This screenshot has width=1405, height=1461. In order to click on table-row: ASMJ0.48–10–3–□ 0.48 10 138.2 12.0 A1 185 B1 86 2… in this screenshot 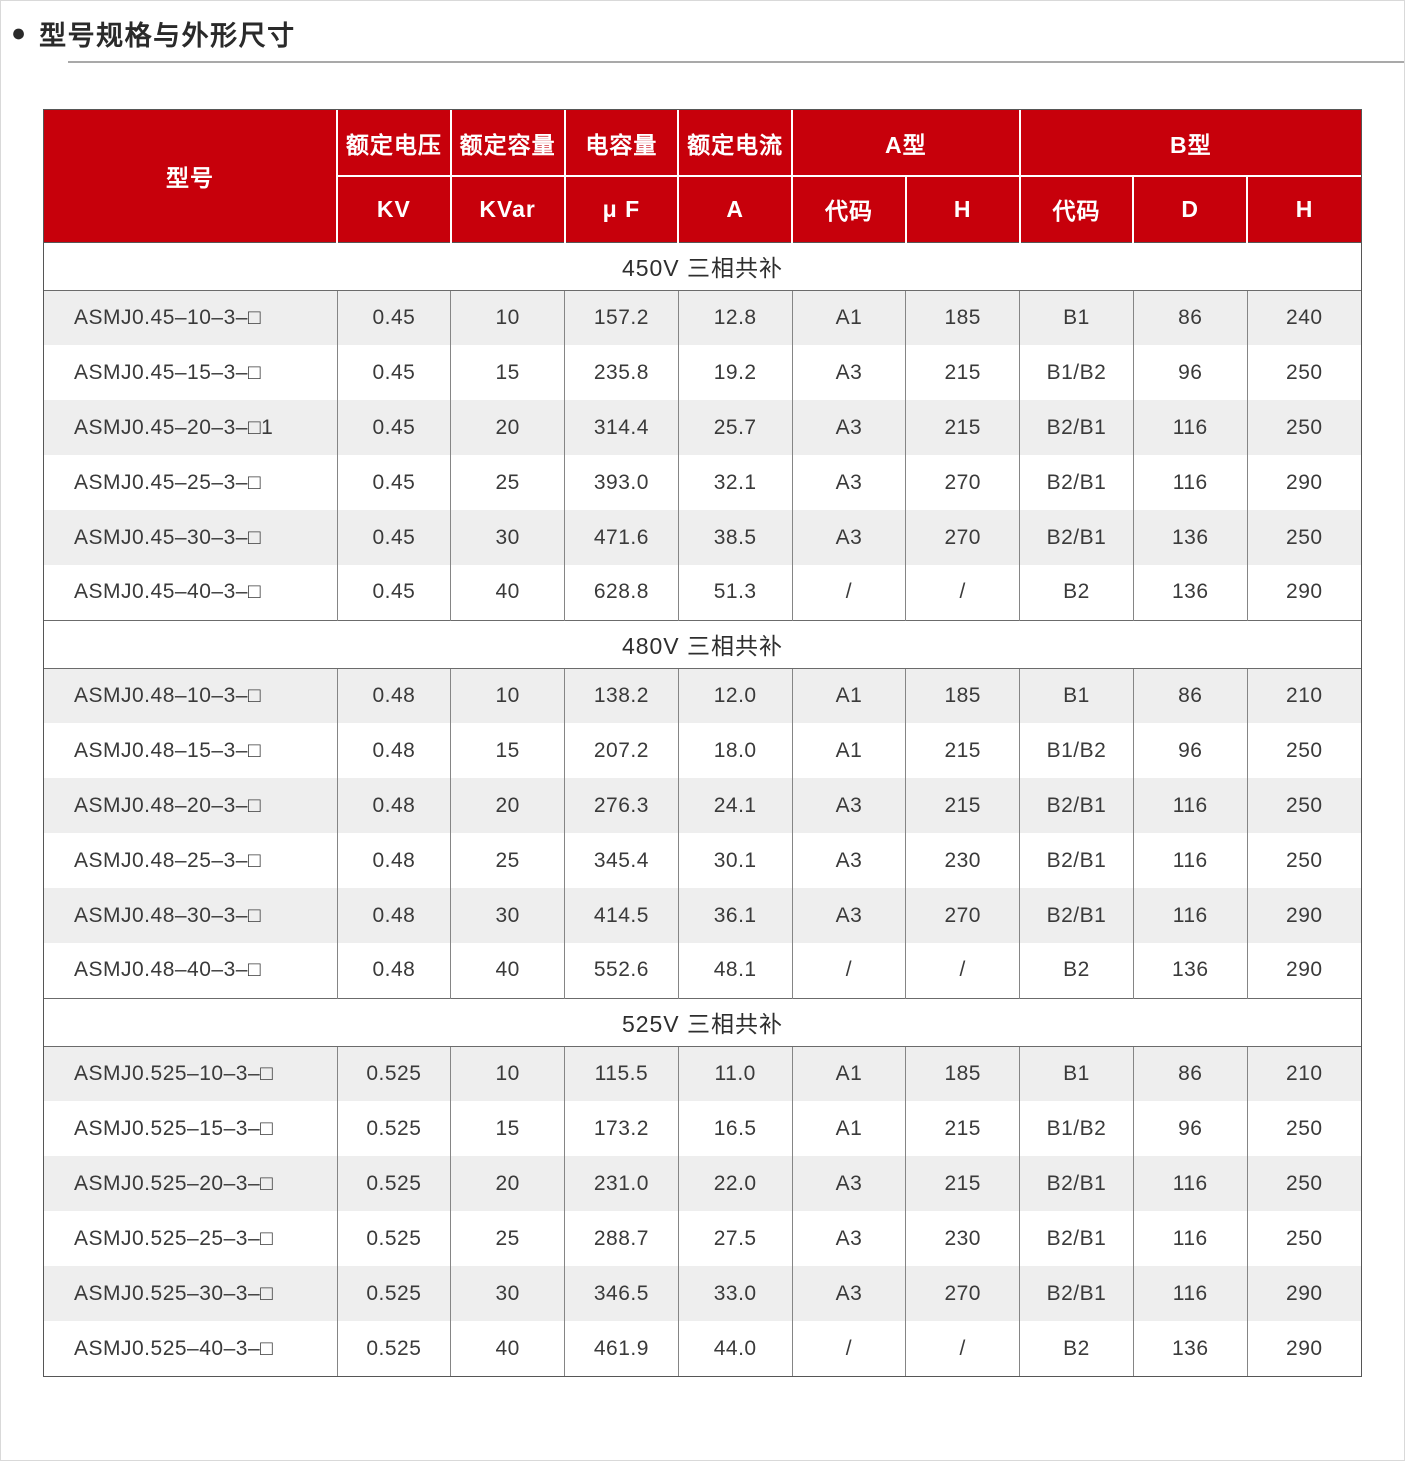, I will do `click(702, 695)`.